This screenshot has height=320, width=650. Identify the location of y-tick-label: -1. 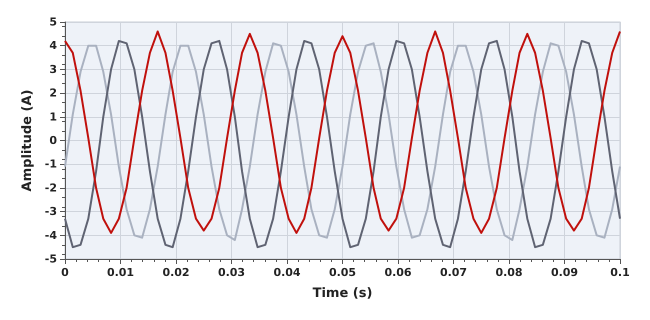
(50, 164).